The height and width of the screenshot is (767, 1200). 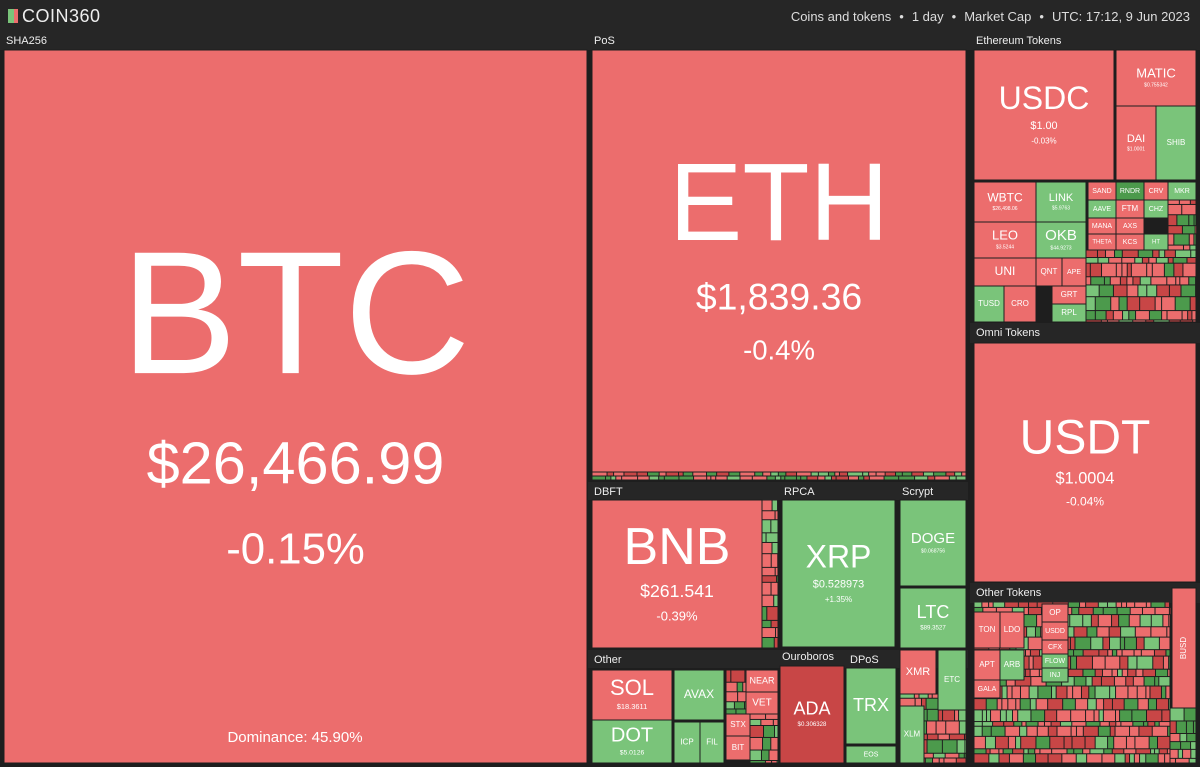 I want to click on logo: COIN360, so click(x=54, y=16).